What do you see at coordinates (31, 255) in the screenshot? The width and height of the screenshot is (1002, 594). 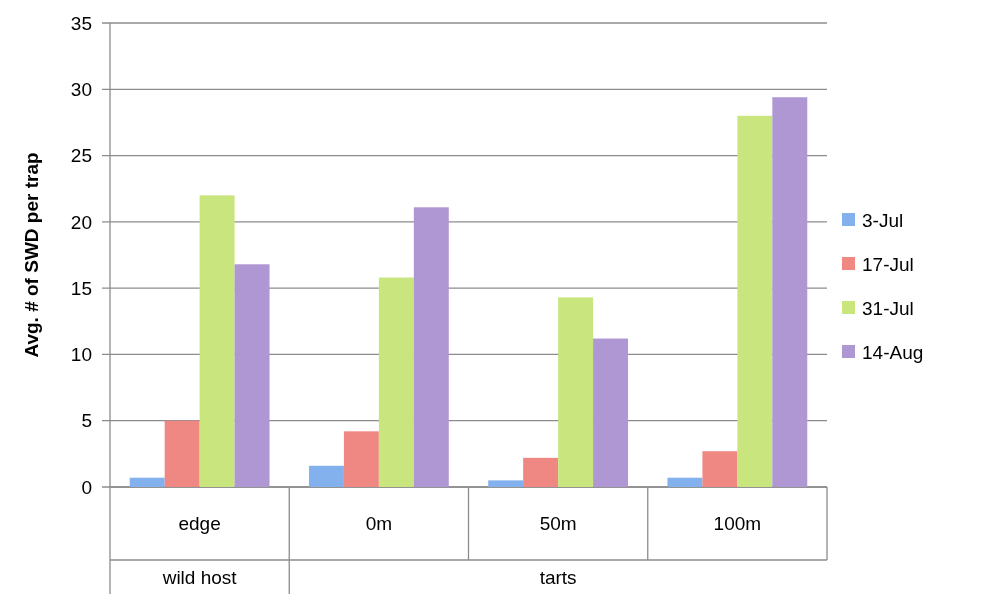 I see `y-axis-title: Avg. # of SWD per trap` at bounding box center [31, 255].